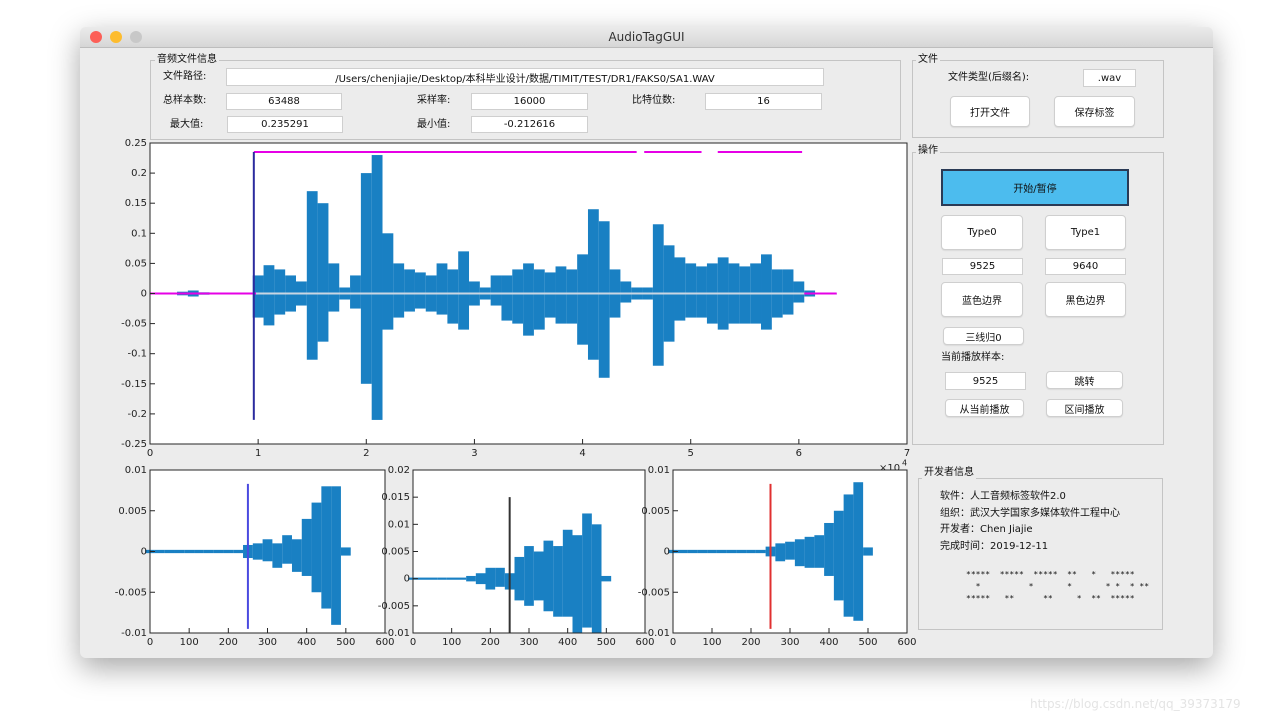  I want to click on y-tick-label: -0.25, so click(134, 444).